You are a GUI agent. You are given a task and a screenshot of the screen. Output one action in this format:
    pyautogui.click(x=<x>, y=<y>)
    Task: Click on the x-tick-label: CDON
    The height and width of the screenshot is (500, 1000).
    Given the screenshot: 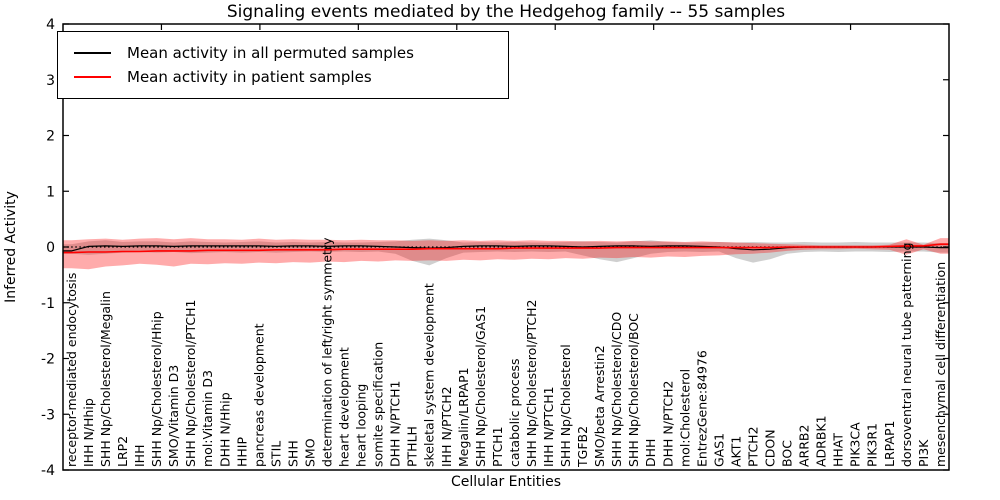 What is the action you would take?
    pyautogui.click(x=770, y=448)
    